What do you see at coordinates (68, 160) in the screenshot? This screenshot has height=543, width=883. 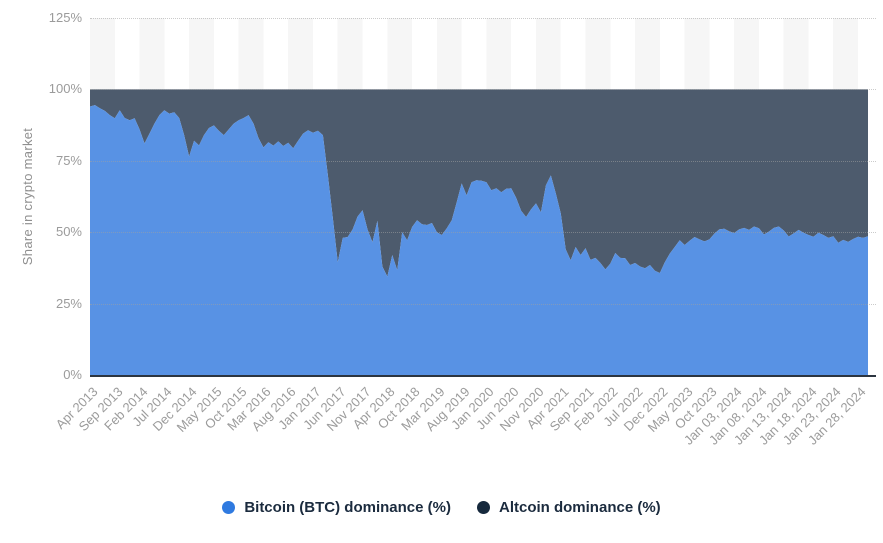 I see `y-tick-label: 75%` at bounding box center [68, 160].